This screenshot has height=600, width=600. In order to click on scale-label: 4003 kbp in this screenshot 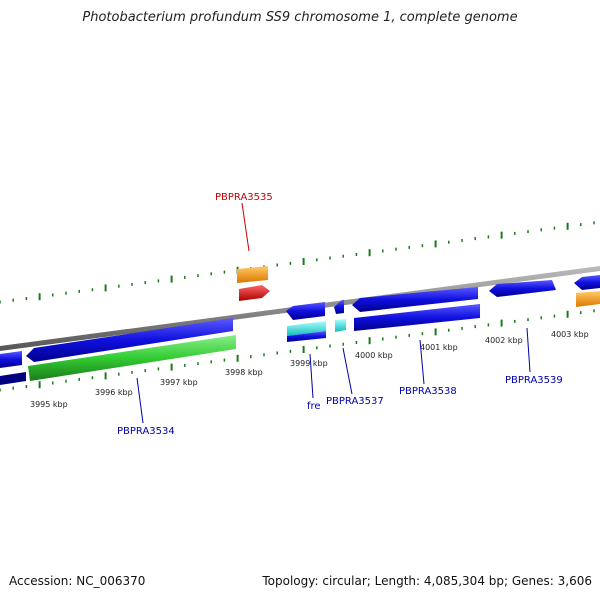, I will do `click(570, 334)`.